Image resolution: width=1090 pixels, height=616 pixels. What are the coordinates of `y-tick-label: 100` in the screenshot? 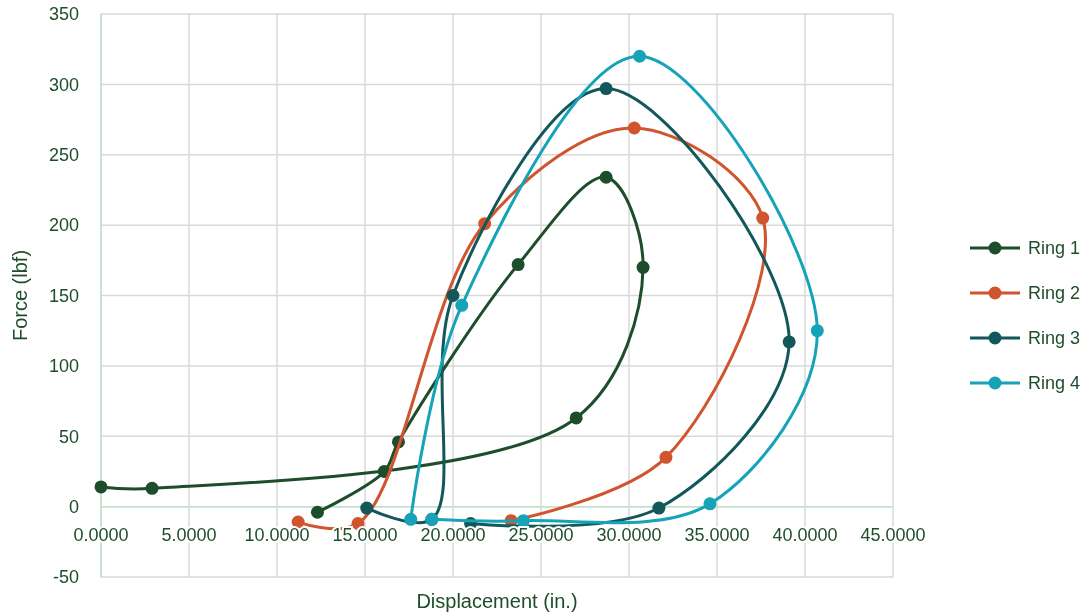 It's located at (63, 366).